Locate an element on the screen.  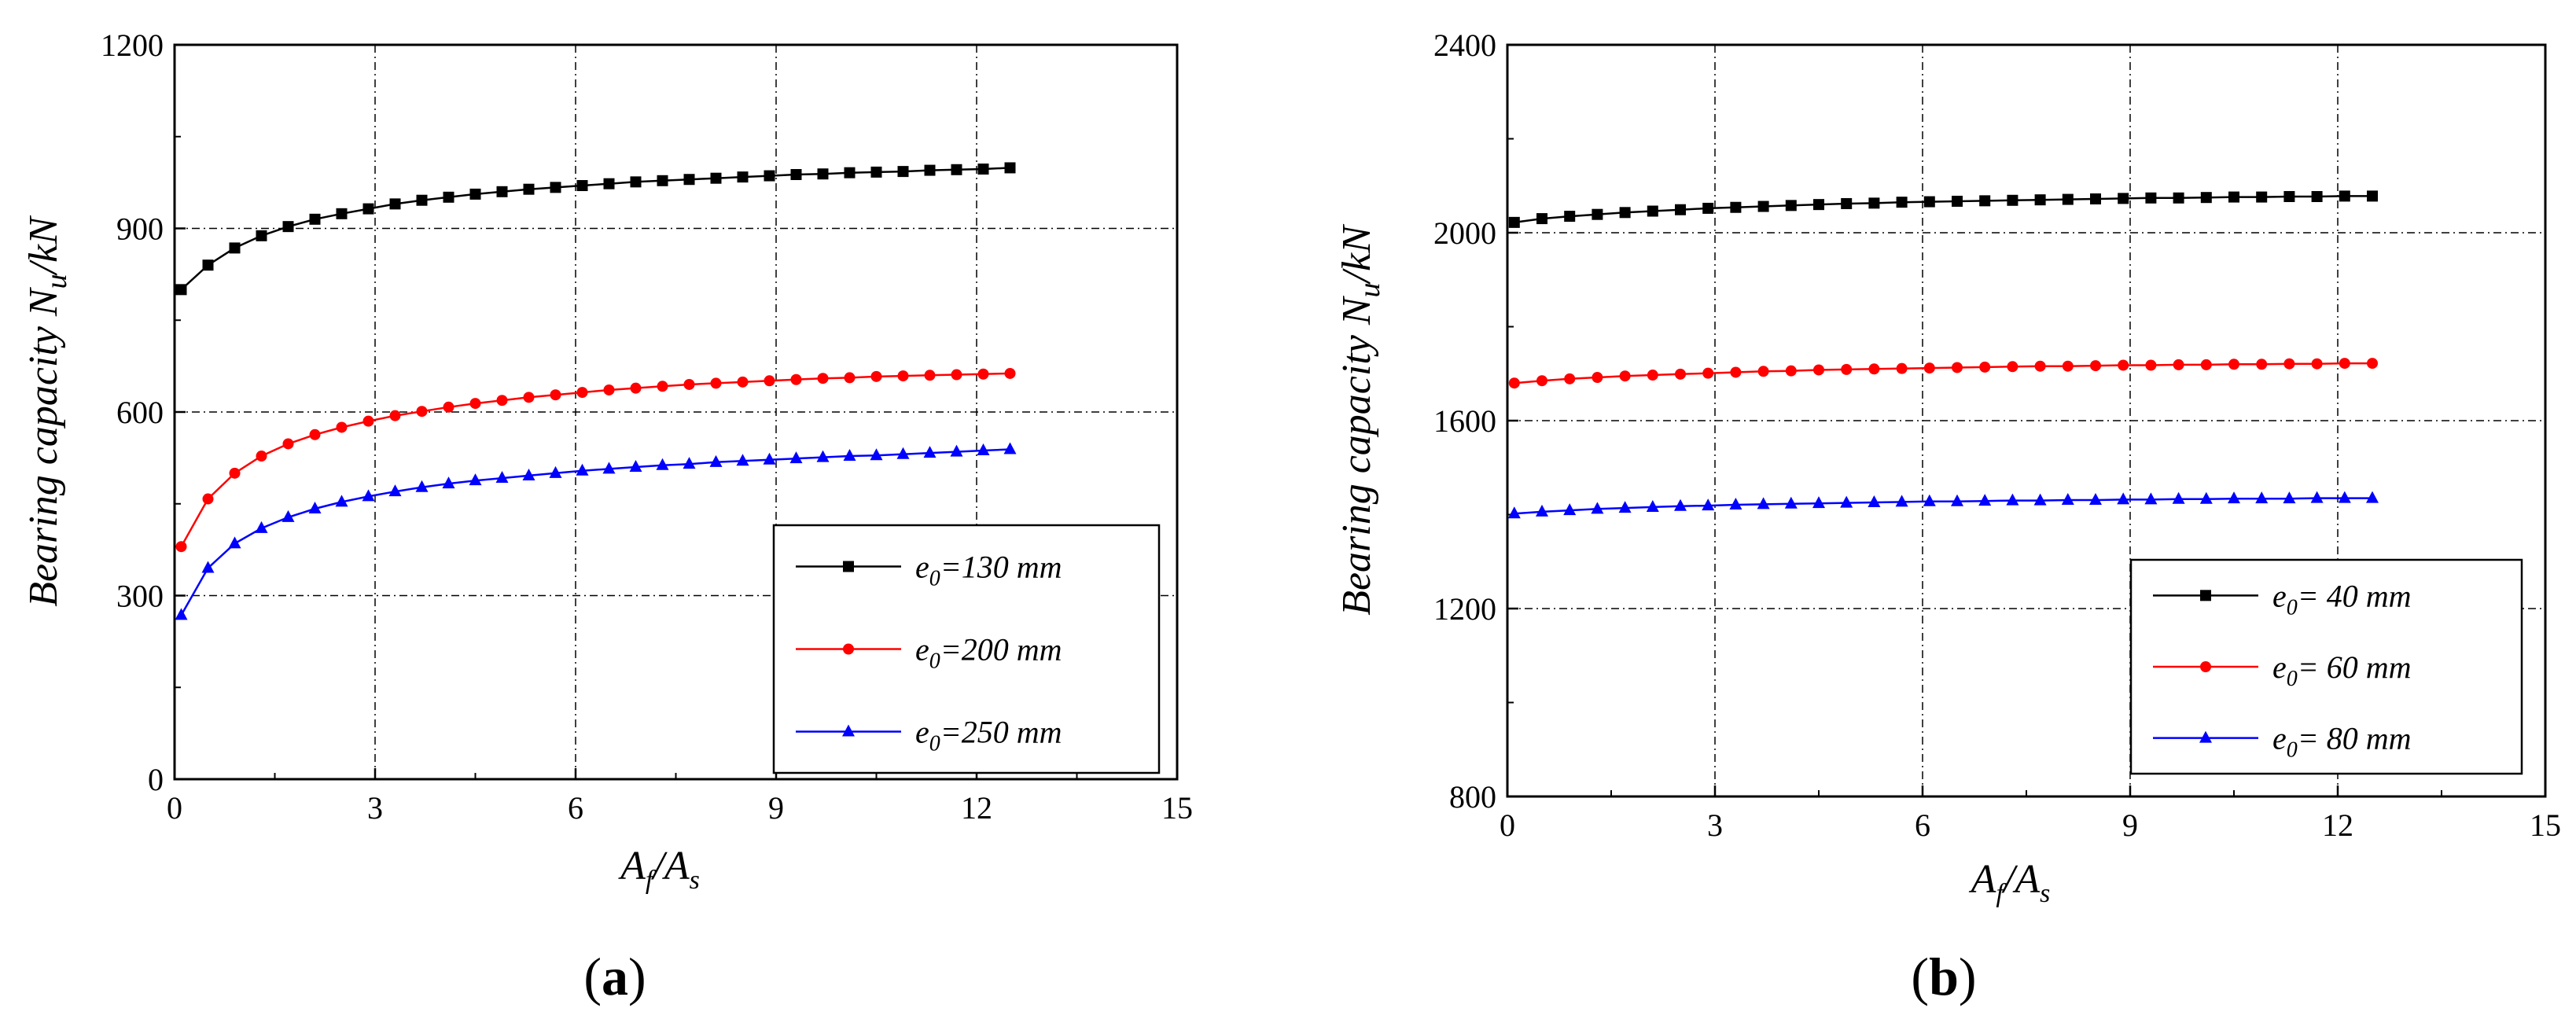
legend-label: e0=130 mm is located at coordinates (989, 570).